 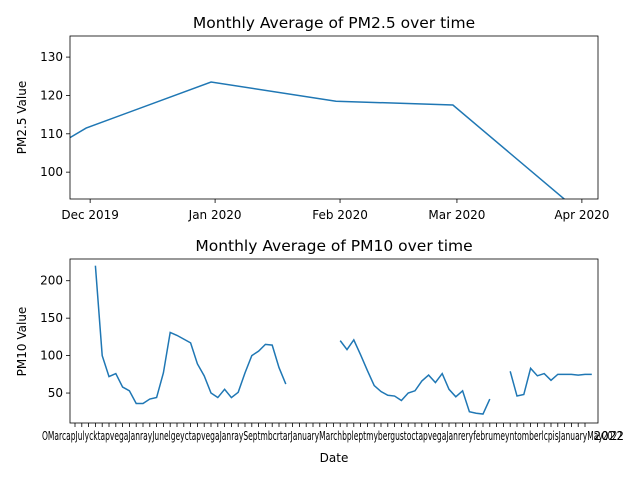 I want to click on pm25-x-ticks: Dec 2019 Jan 2020 Feb 2020 Mar 2020 Apr 2020, so click(x=335, y=210).